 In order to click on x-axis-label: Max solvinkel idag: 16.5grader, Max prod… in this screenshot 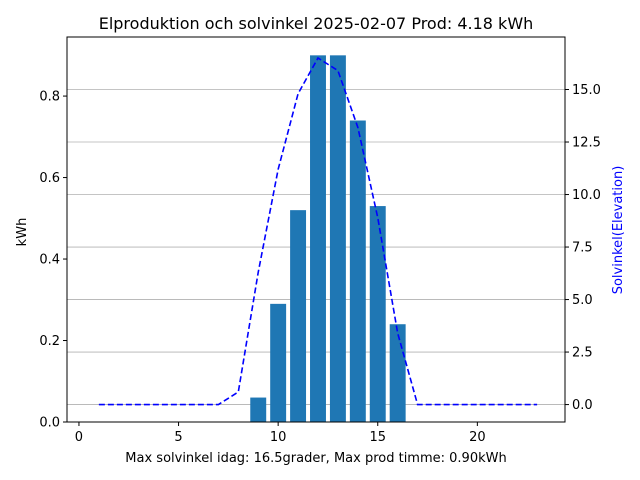, I will do `click(315, 458)`.